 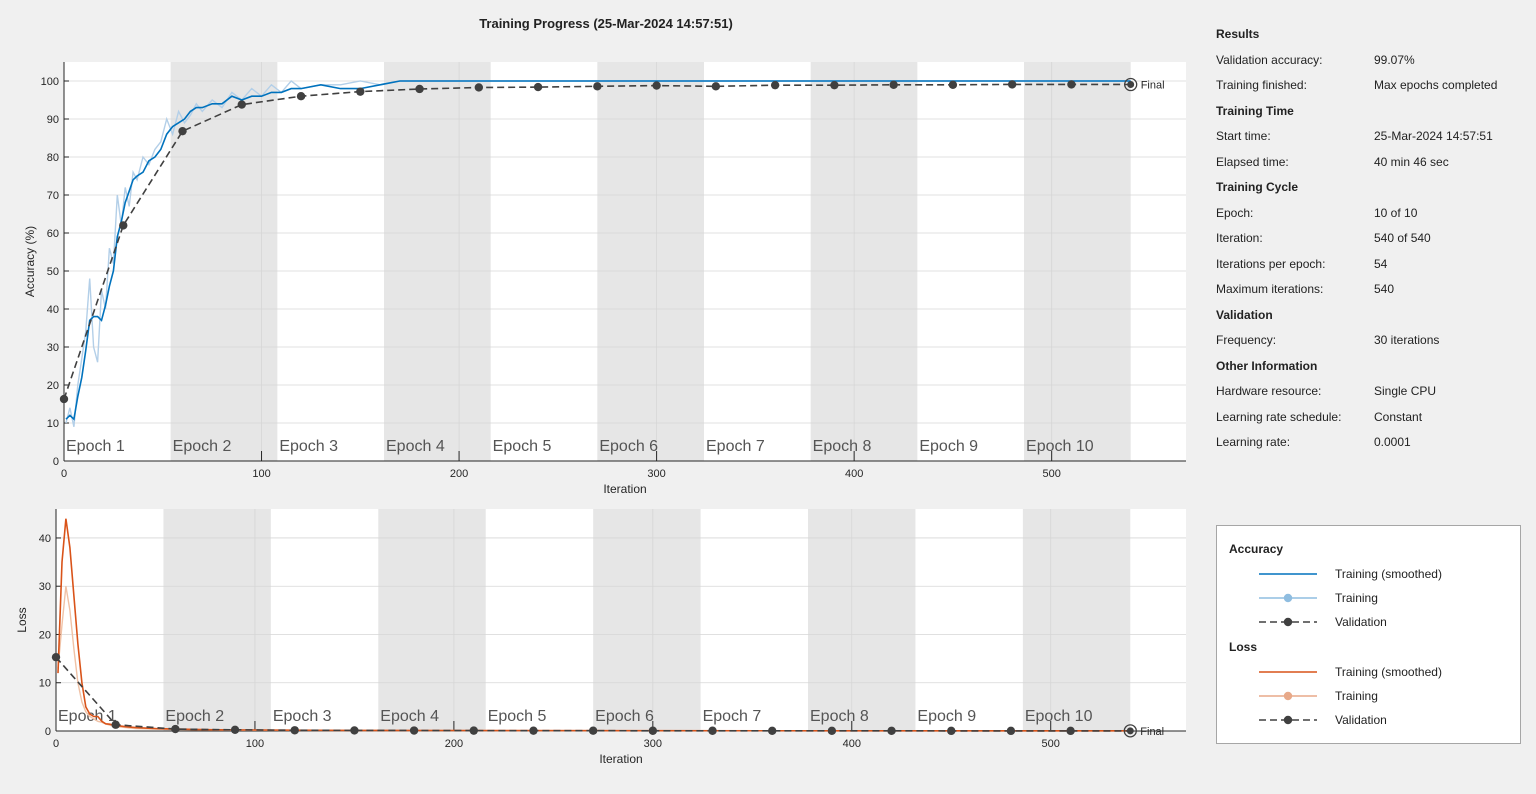 What do you see at coordinates (53, 120) in the screenshot?
I see `y-tick-label: 90` at bounding box center [53, 120].